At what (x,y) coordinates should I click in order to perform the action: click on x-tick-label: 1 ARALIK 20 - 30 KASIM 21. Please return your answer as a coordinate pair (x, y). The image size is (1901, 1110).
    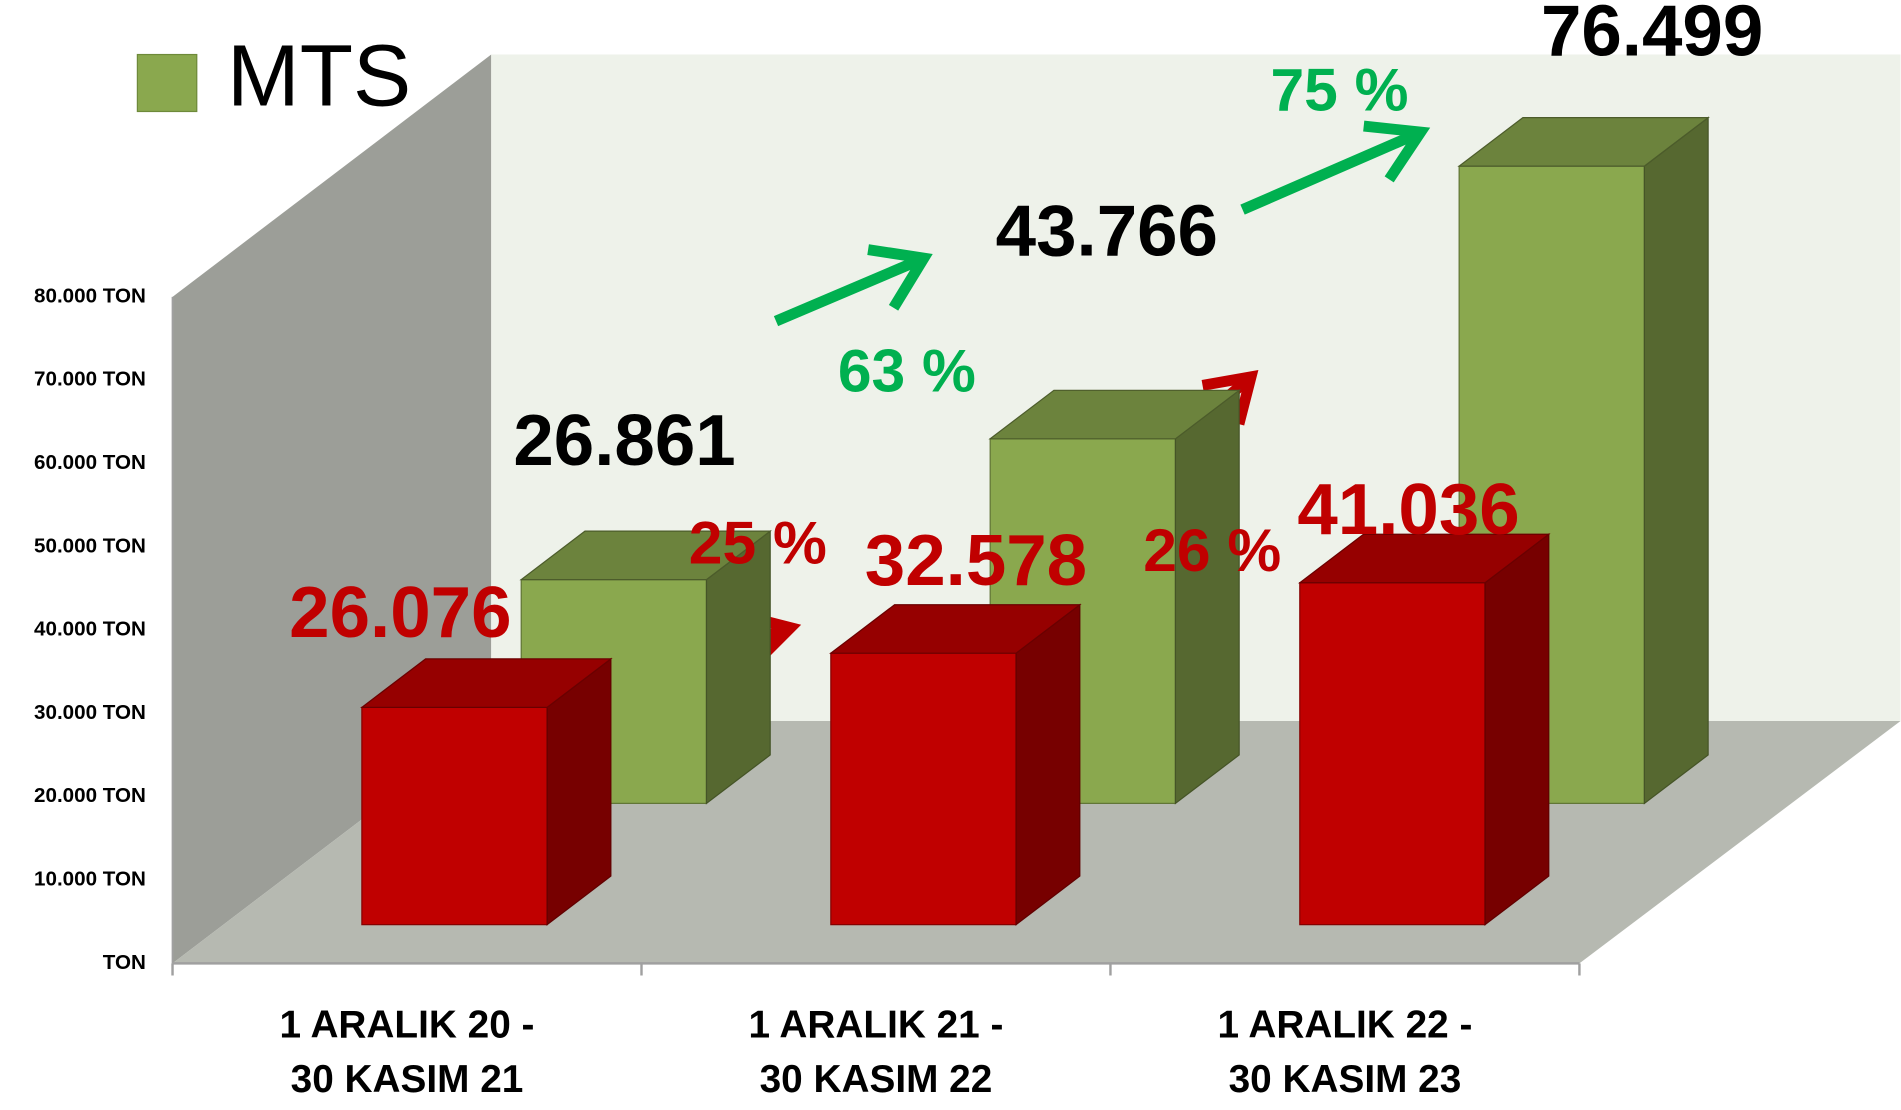
    Looking at the image, I should click on (407, 1053).